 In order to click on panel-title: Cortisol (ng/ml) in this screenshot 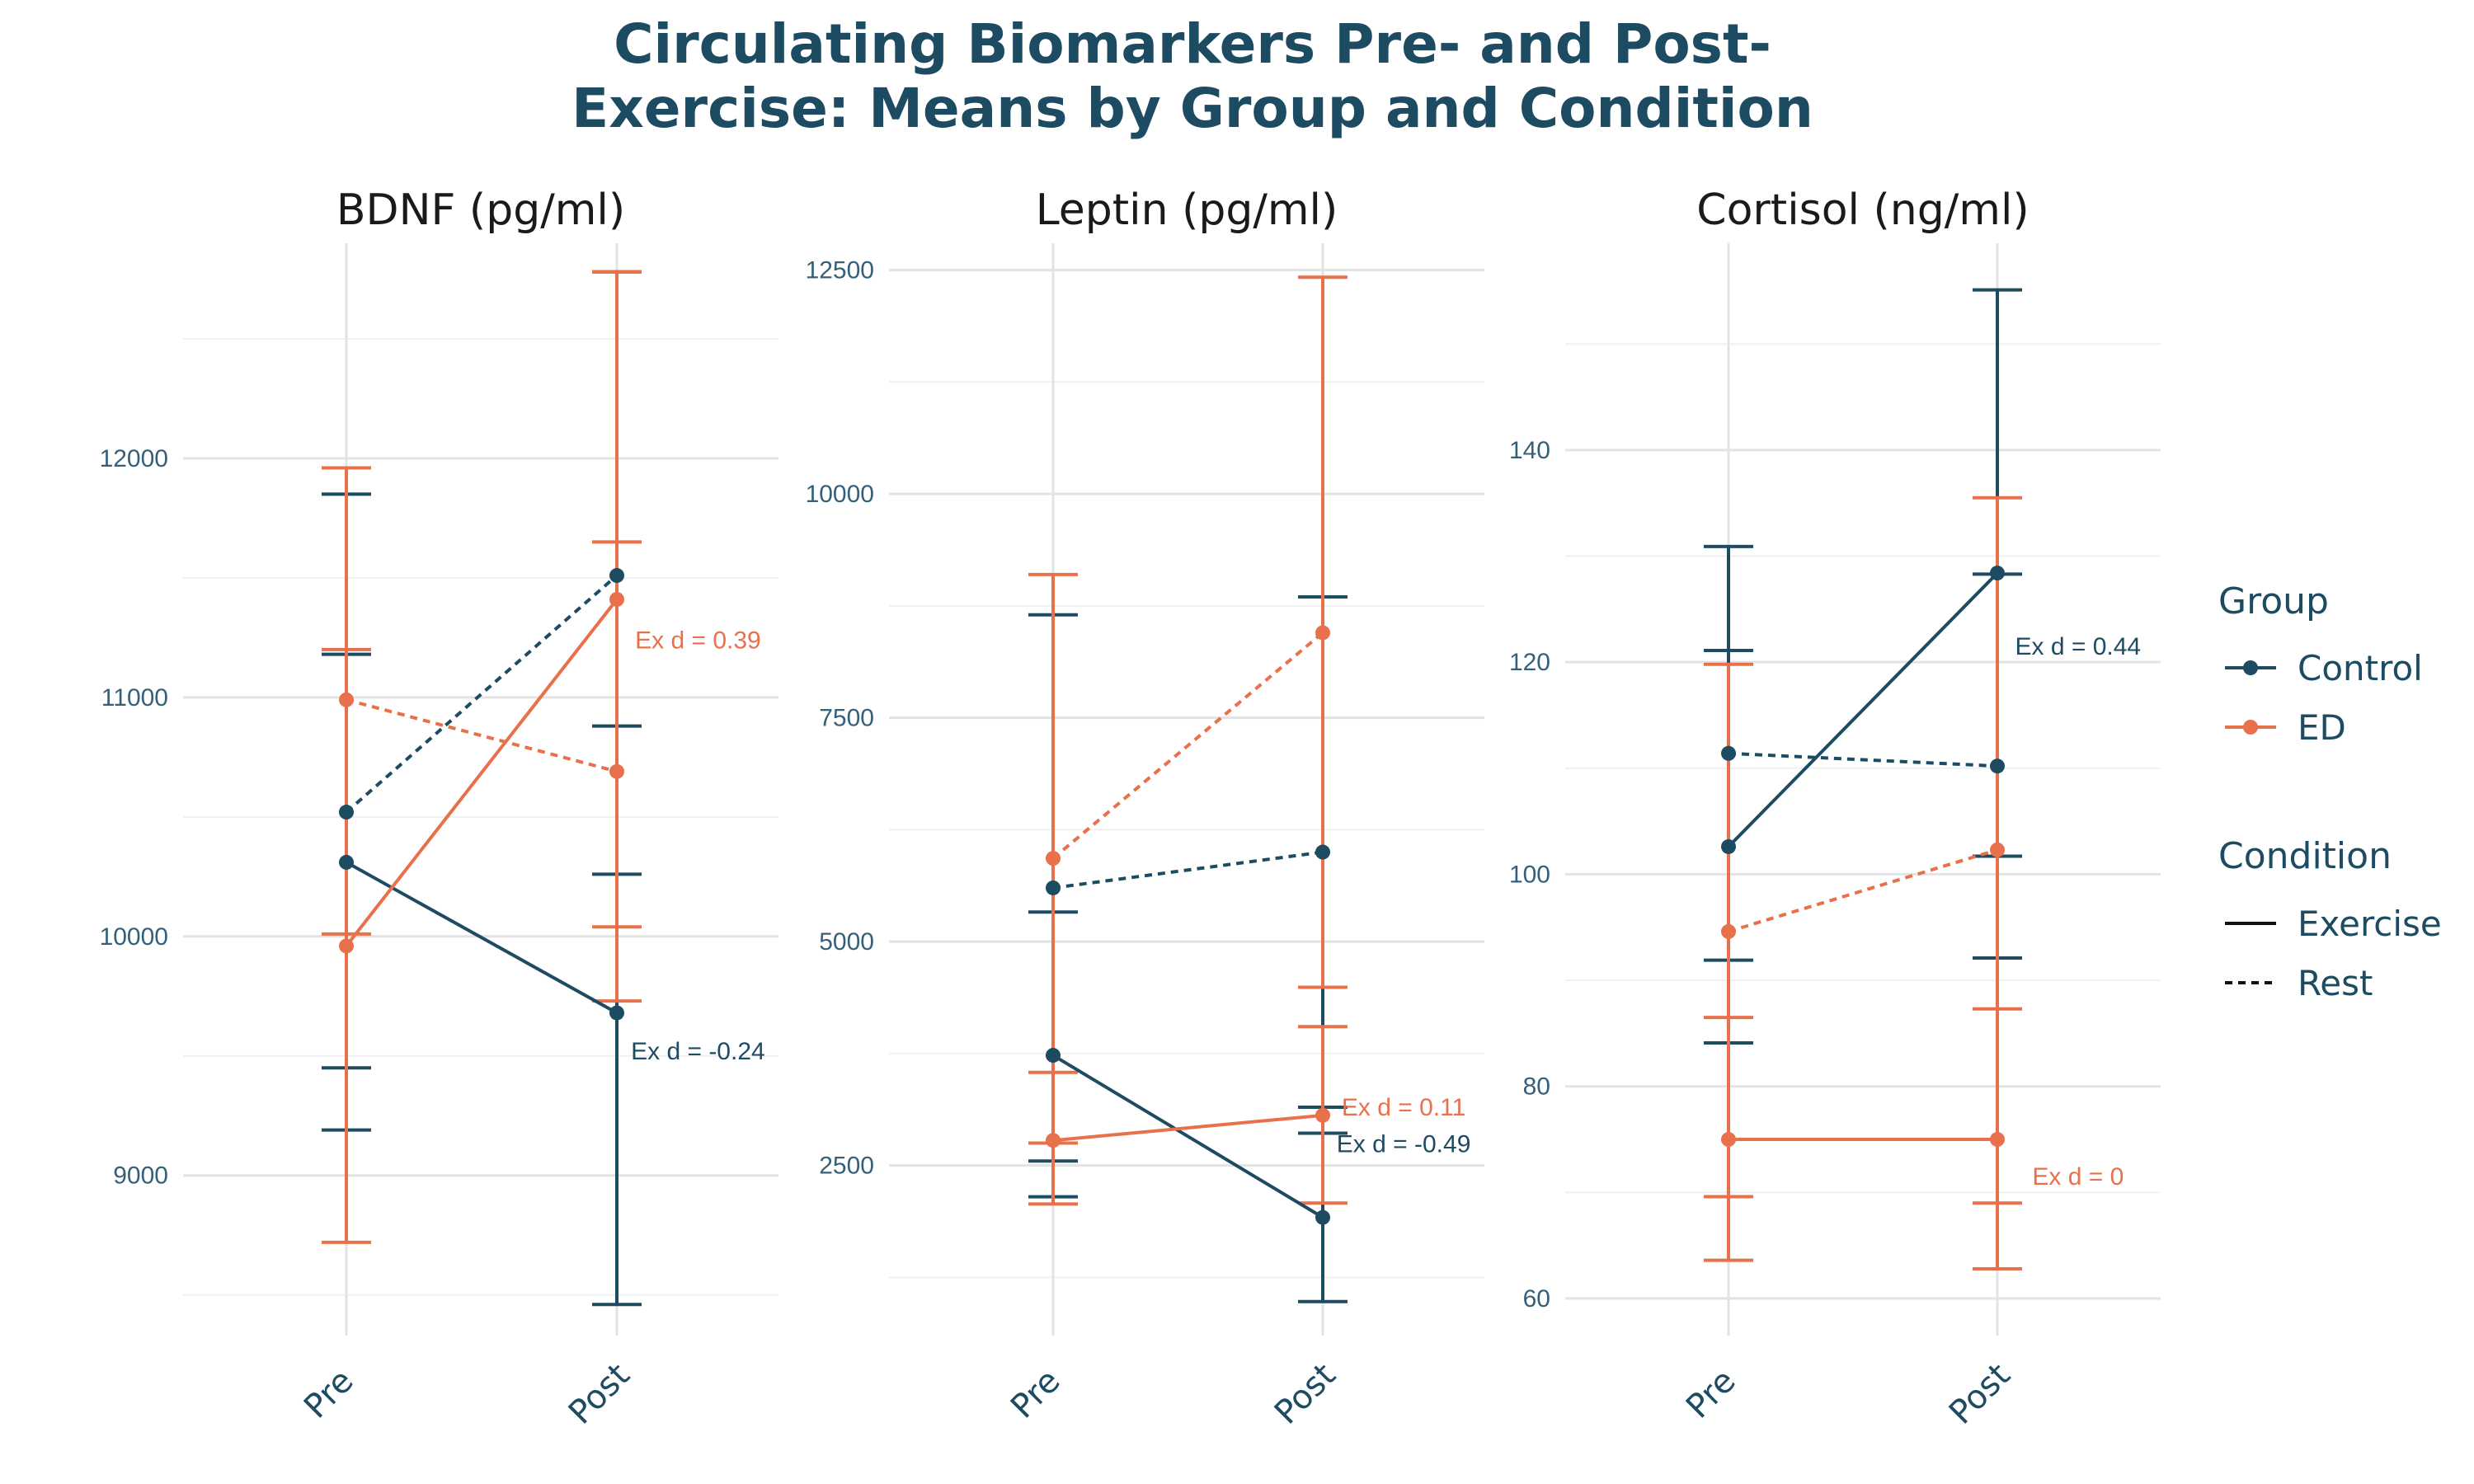, I will do `click(1862, 210)`.